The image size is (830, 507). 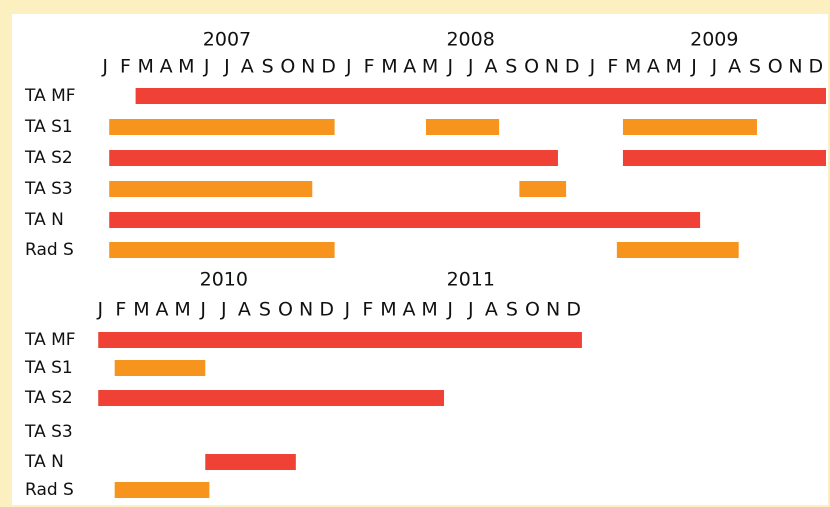 I want to click on year-label: 2009, so click(x=714, y=40).